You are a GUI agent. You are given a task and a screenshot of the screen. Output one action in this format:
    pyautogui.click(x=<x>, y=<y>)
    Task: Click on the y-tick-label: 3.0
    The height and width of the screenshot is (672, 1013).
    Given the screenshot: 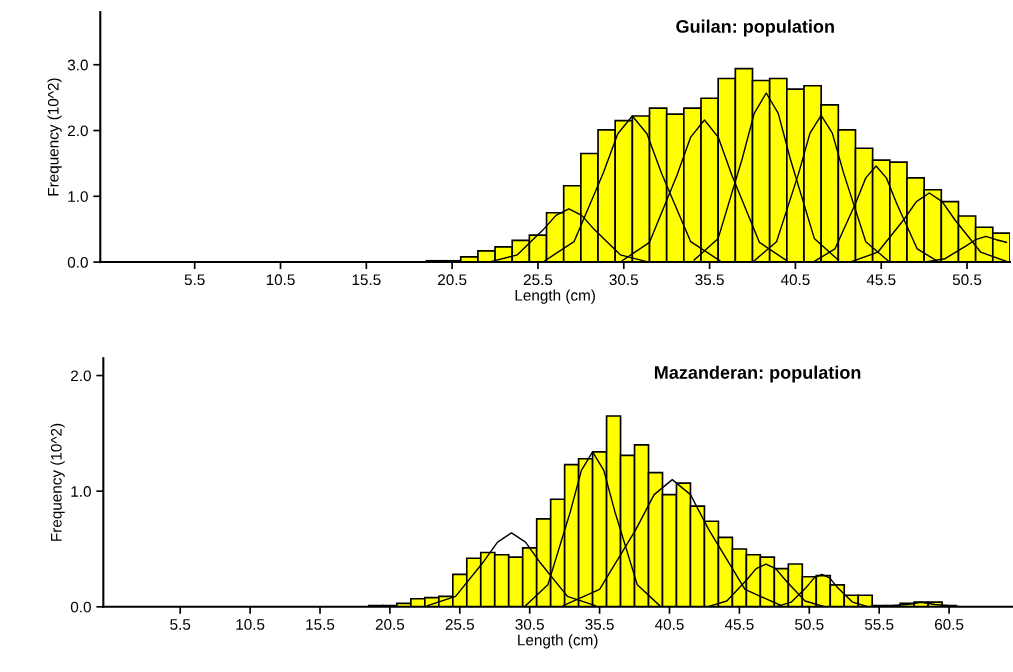 What is the action you would take?
    pyautogui.click(x=77, y=65)
    